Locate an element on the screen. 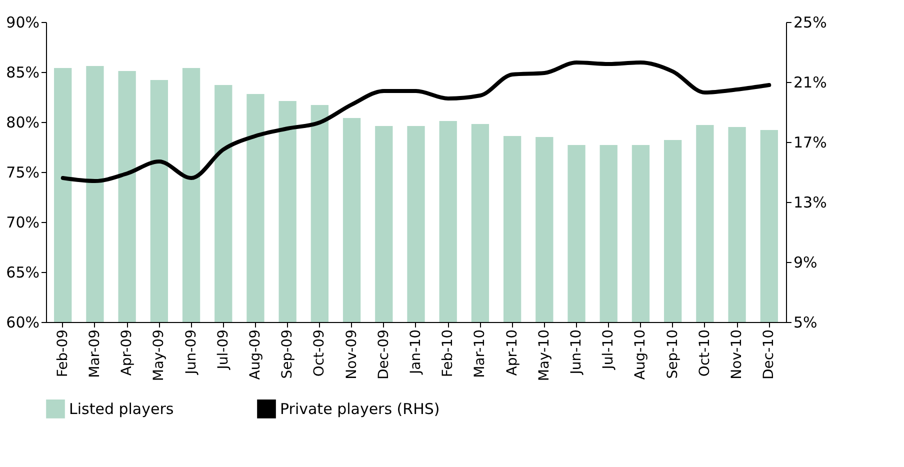 The width and height of the screenshot is (904, 467). x-tick-label: Dec-09 is located at coordinates (384, 355).